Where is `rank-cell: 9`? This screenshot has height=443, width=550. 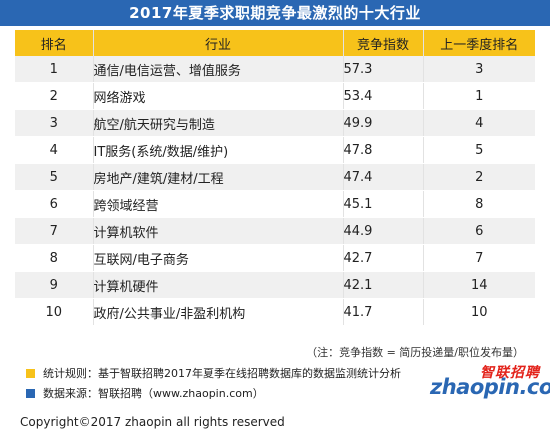
rank-cell: 9 is located at coordinates (54, 285).